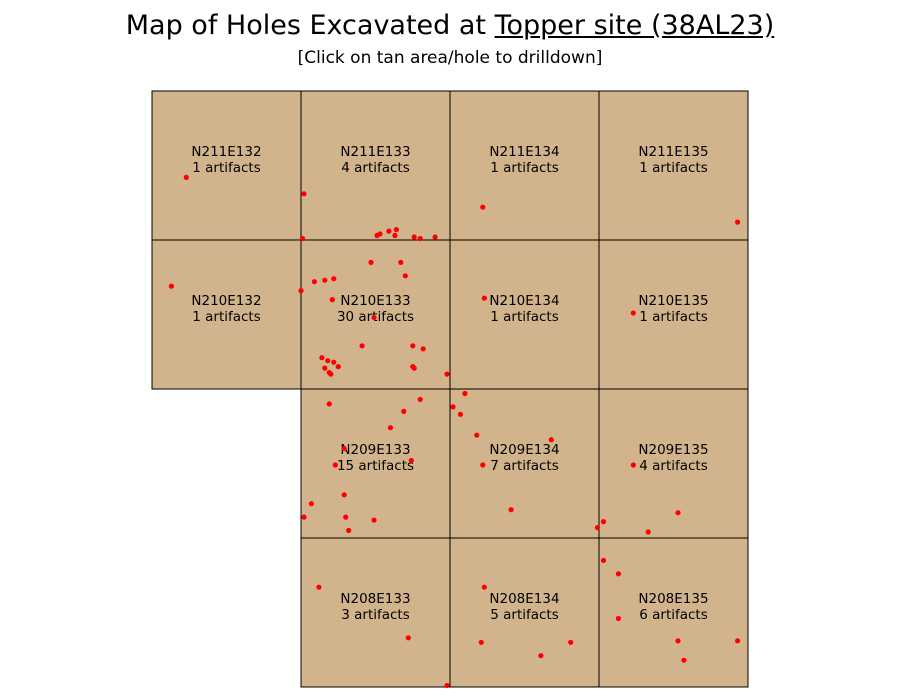  What do you see at coordinates (634, 25) in the screenshot?
I see `site-link: Topper site (38AL23)` at bounding box center [634, 25].